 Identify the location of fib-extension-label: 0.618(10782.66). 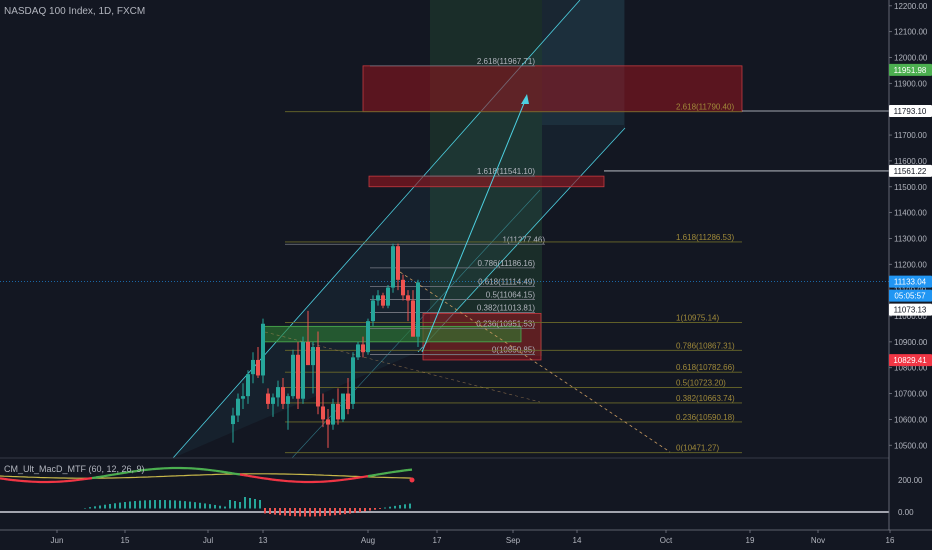
(705, 367).